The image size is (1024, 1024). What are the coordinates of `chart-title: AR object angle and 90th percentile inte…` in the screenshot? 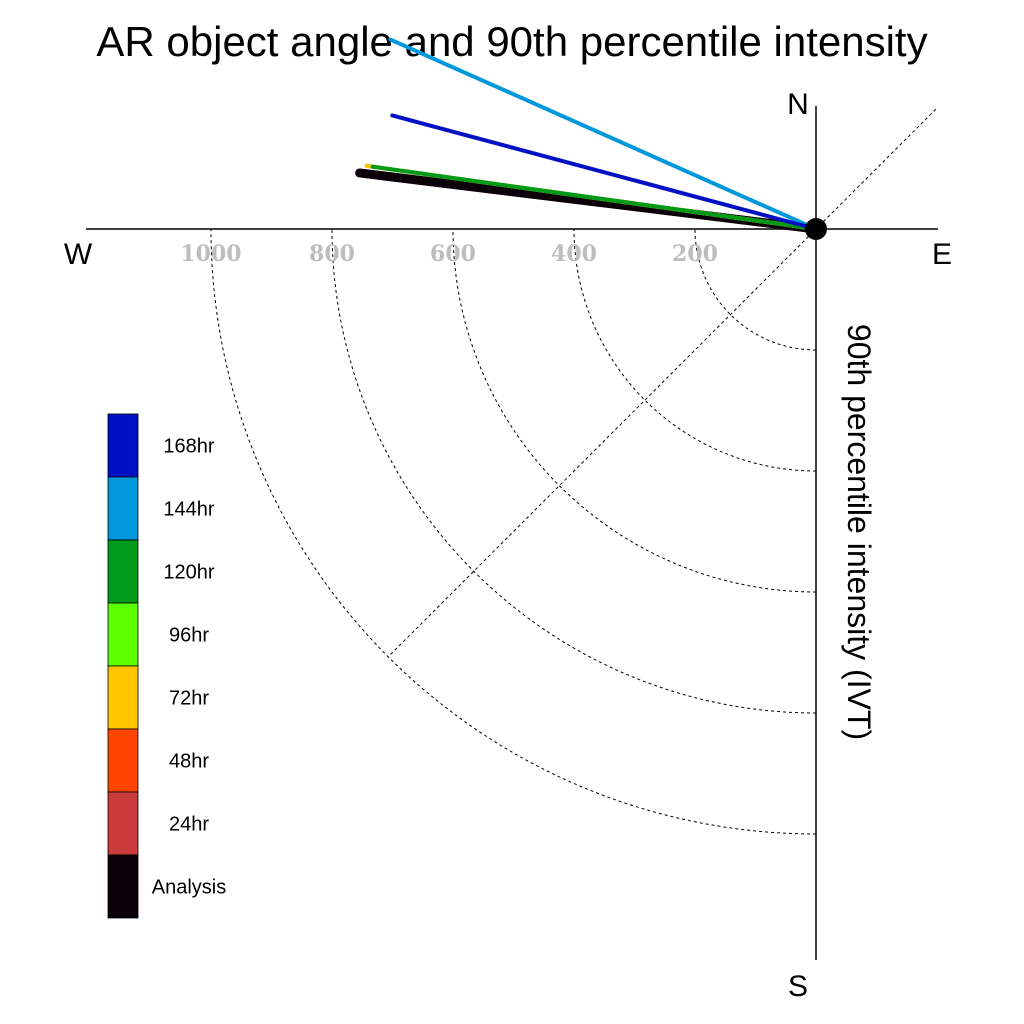 It's located at (511, 41).